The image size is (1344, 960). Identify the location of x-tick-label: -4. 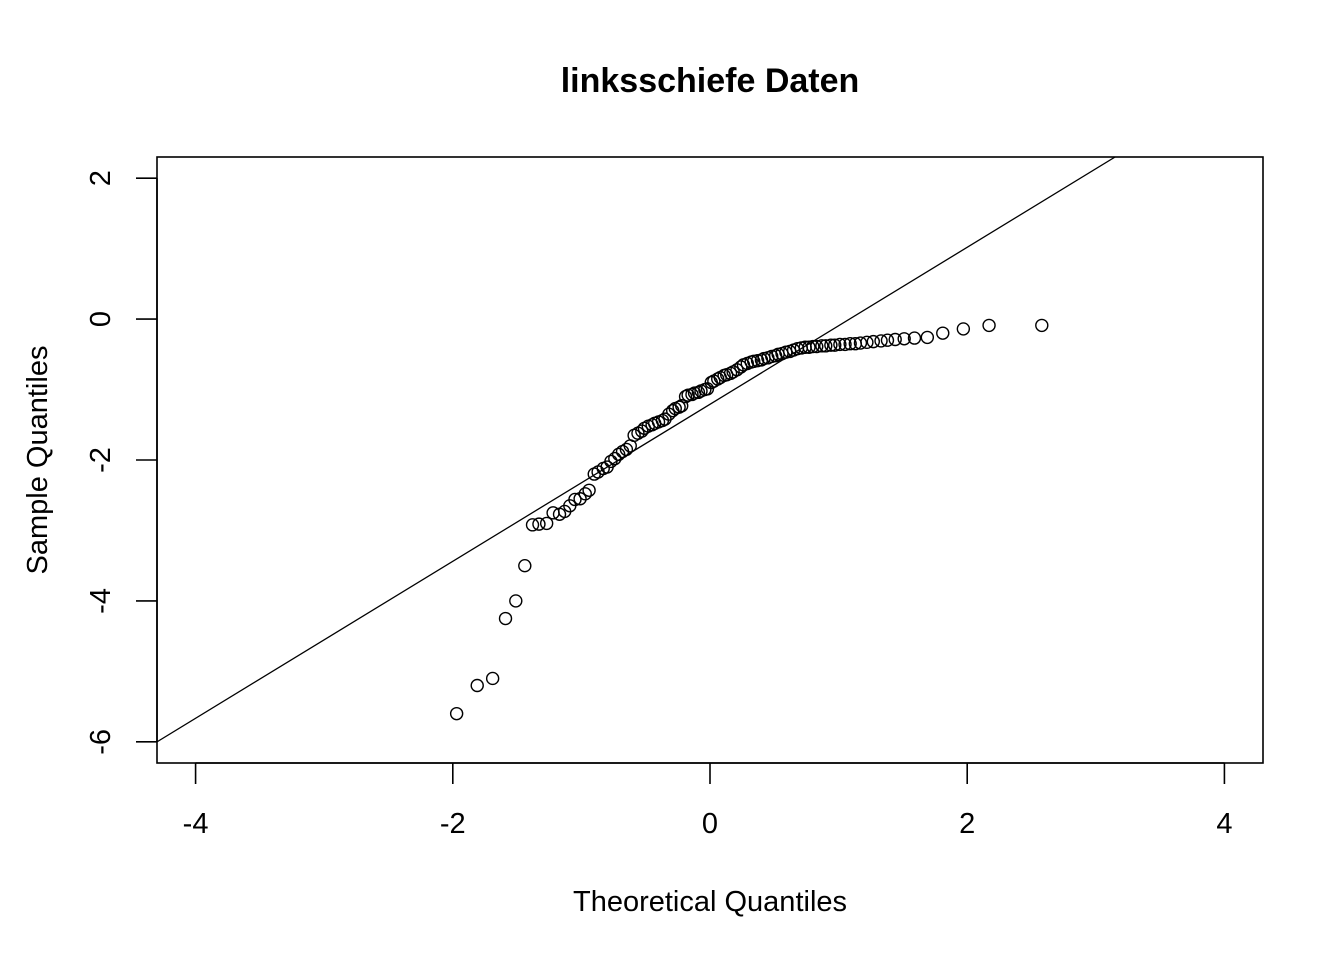
(196, 824).